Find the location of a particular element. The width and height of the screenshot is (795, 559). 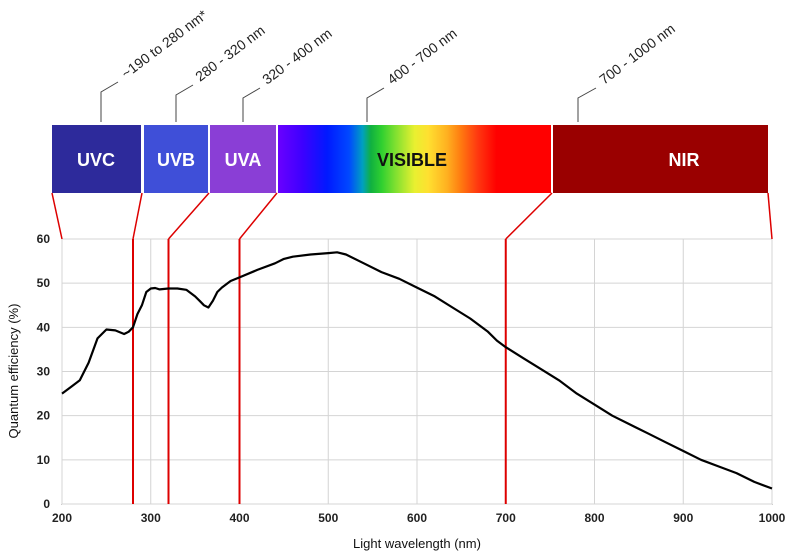

band-uvc is located at coordinates (96, 159).